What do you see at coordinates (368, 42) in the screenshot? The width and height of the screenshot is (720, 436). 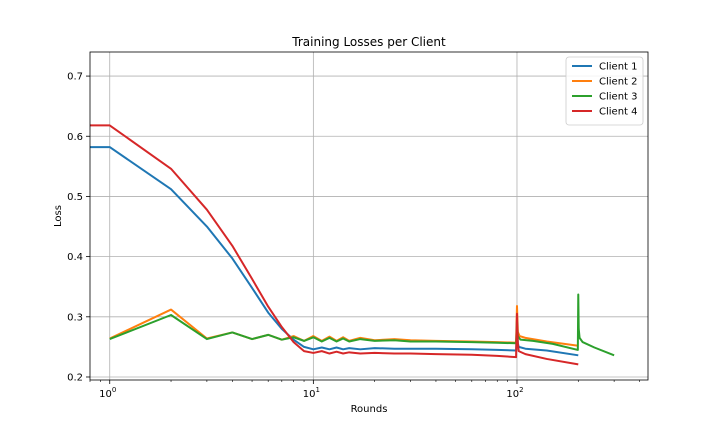 I see `chart-title: Training Losses per Client` at bounding box center [368, 42].